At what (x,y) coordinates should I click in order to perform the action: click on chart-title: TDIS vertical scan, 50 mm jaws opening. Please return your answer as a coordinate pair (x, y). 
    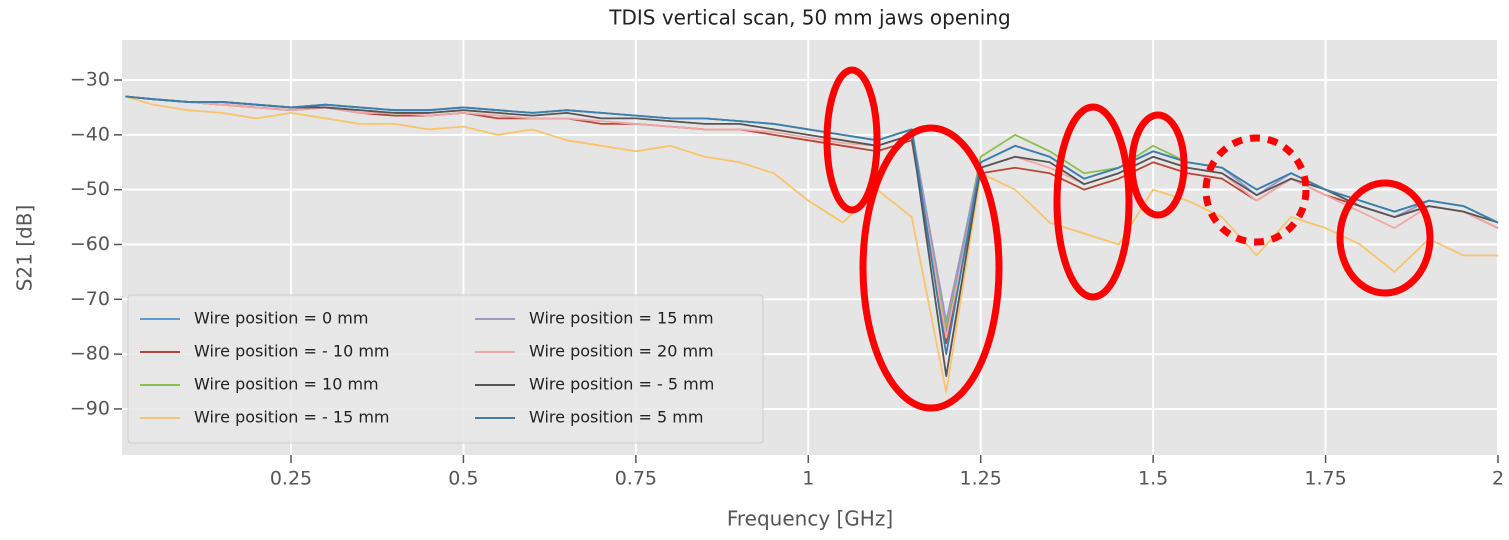
    Looking at the image, I should click on (809, 18).